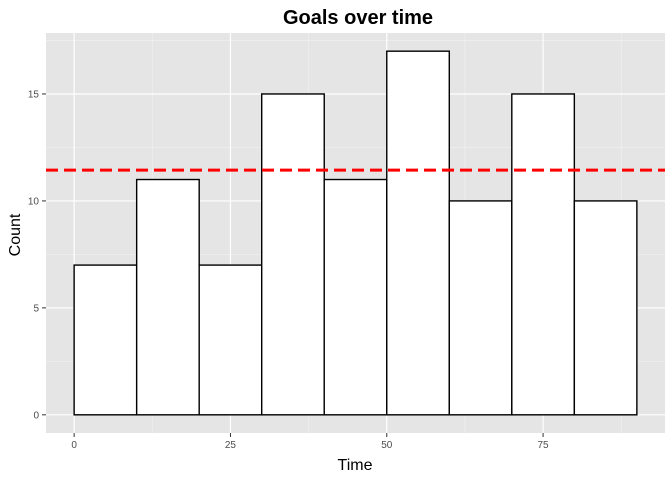 The width and height of the screenshot is (672, 480). I want to click on x-tick-label: 0, so click(74, 445).